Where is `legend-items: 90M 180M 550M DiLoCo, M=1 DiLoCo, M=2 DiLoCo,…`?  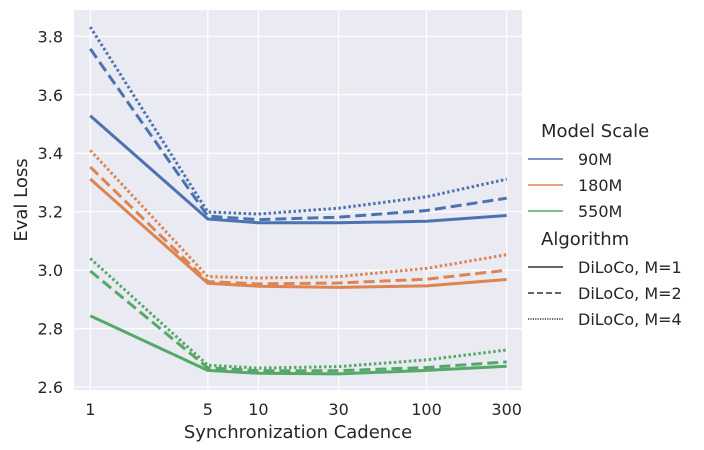 legend-items: 90M 180M 550M DiLoCo, M=1 DiLoCo, M=2 DiLoCo,… is located at coordinates (605, 239).